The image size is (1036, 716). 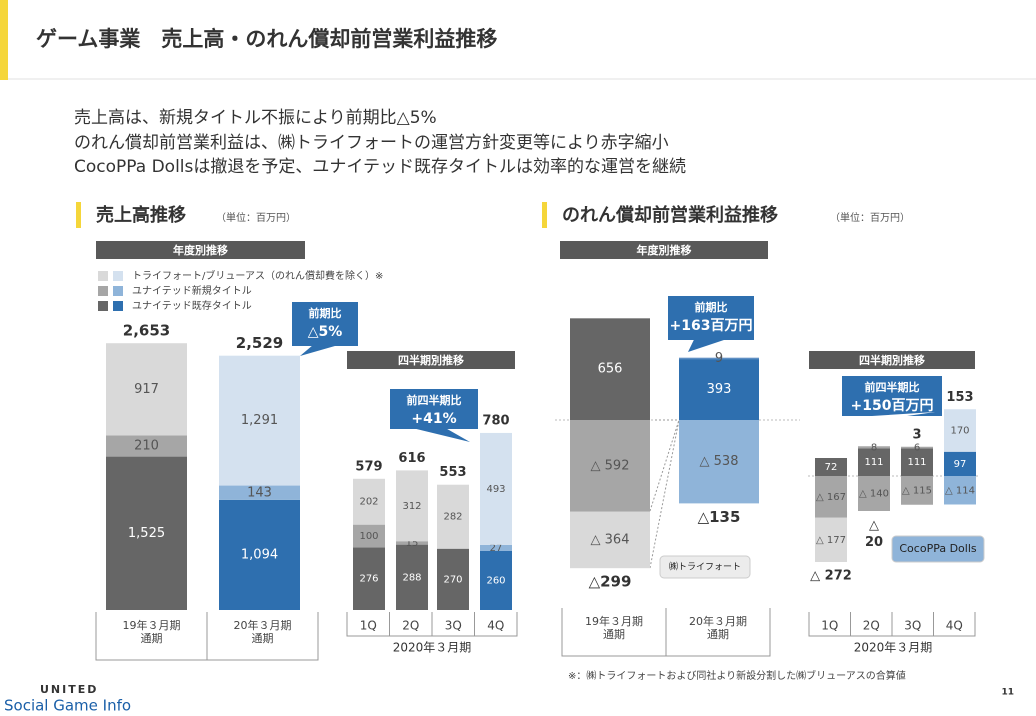 What do you see at coordinates (259, 420) in the screenshot?
I see `value-label: 1,291` at bounding box center [259, 420].